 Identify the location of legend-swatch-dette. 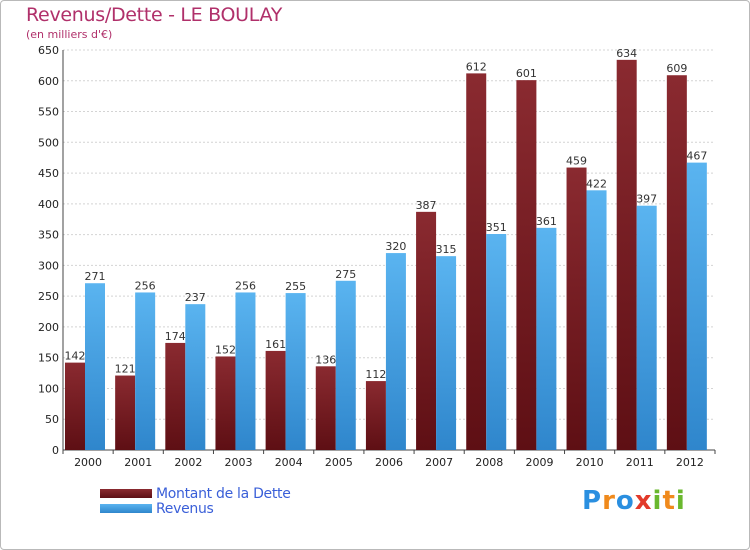
(126, 493).